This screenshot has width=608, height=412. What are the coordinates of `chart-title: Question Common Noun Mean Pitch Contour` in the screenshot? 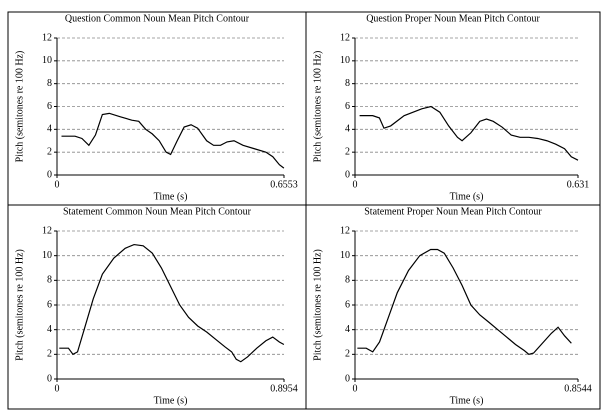 It's located at (157, 18).